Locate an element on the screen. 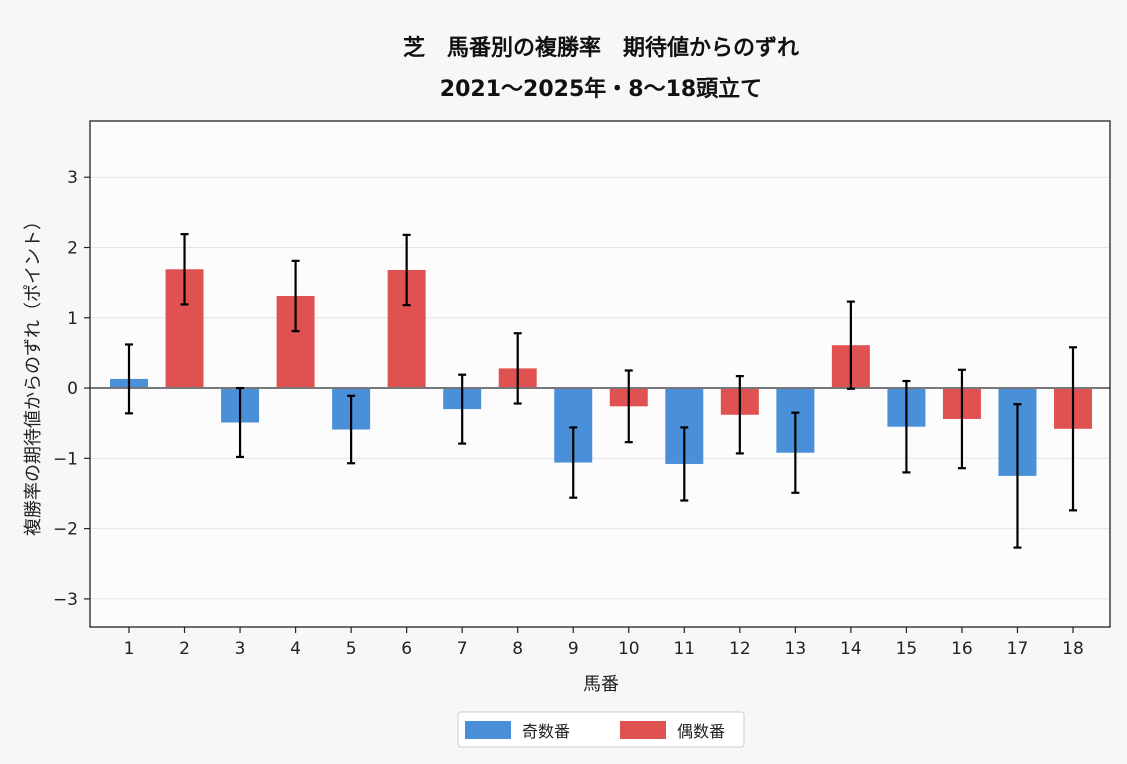 This screenshot has width=1127, height=764. y-tick-label: −3 is located at coordinates (65, 600).